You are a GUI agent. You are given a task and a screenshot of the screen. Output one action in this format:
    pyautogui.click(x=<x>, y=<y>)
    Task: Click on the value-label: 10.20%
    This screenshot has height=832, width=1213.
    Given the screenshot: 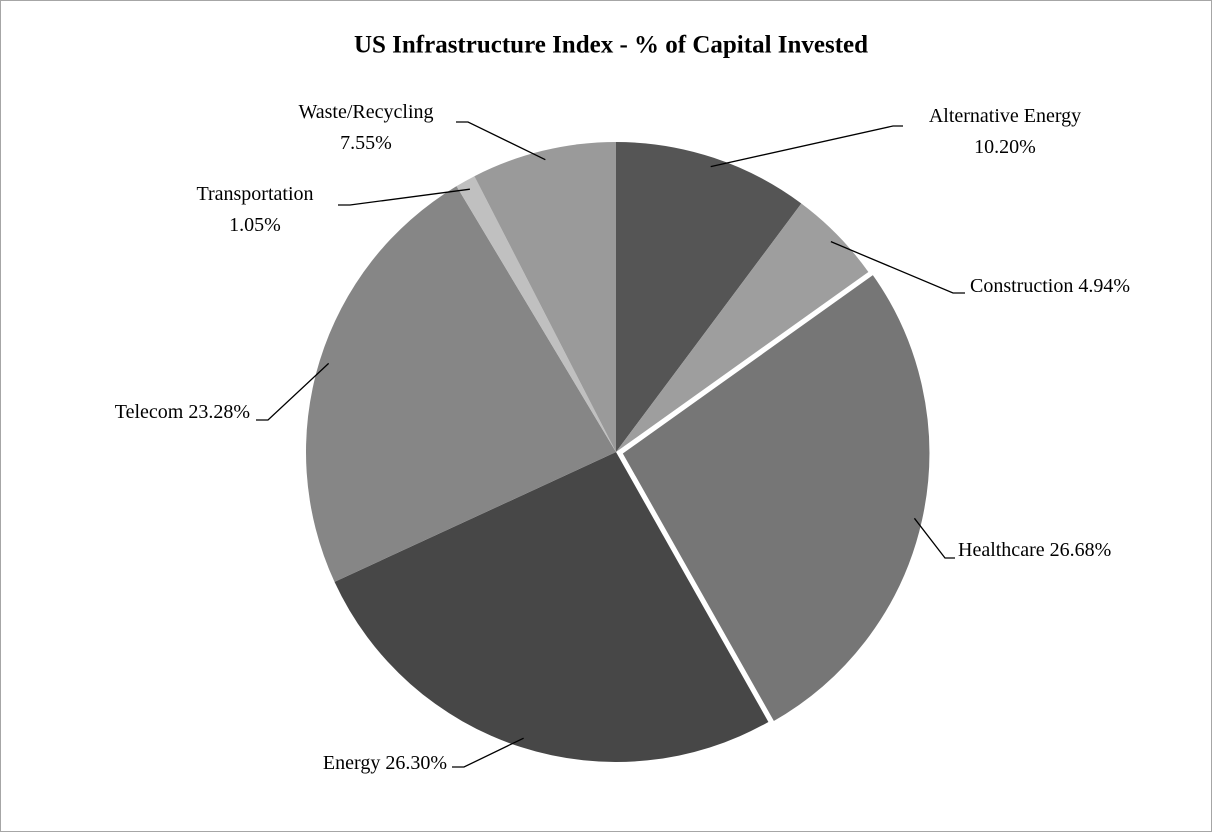 What is the action you would take?
    pyautogui.click(x=1005, y=147)
    